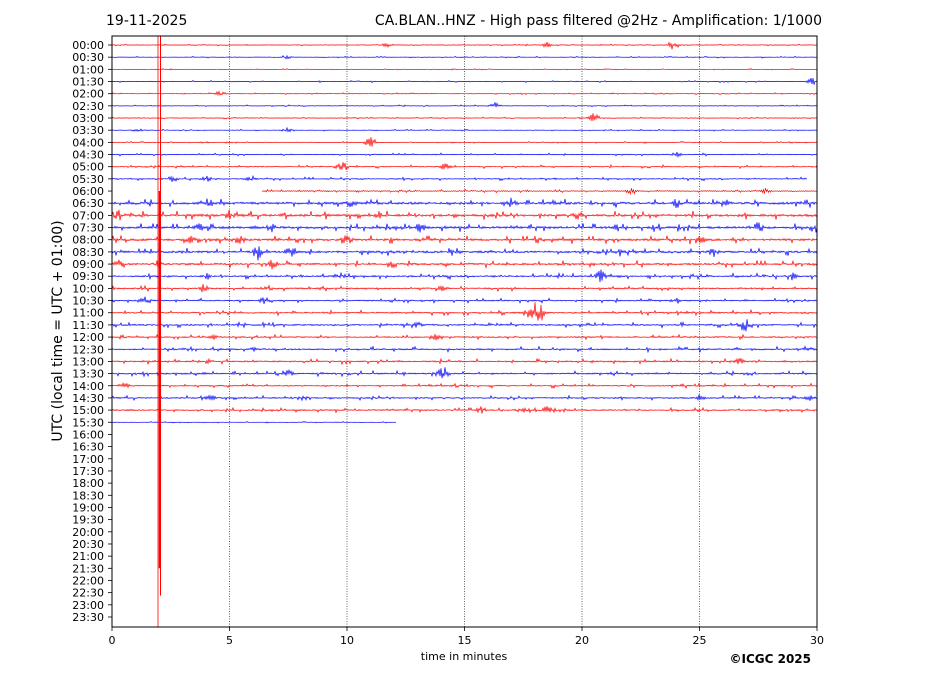 The image size is (927, 696). Describe the element at coordinates (88, 349) in the screenshot. I see `y-tick-label: 12:30` at that location.